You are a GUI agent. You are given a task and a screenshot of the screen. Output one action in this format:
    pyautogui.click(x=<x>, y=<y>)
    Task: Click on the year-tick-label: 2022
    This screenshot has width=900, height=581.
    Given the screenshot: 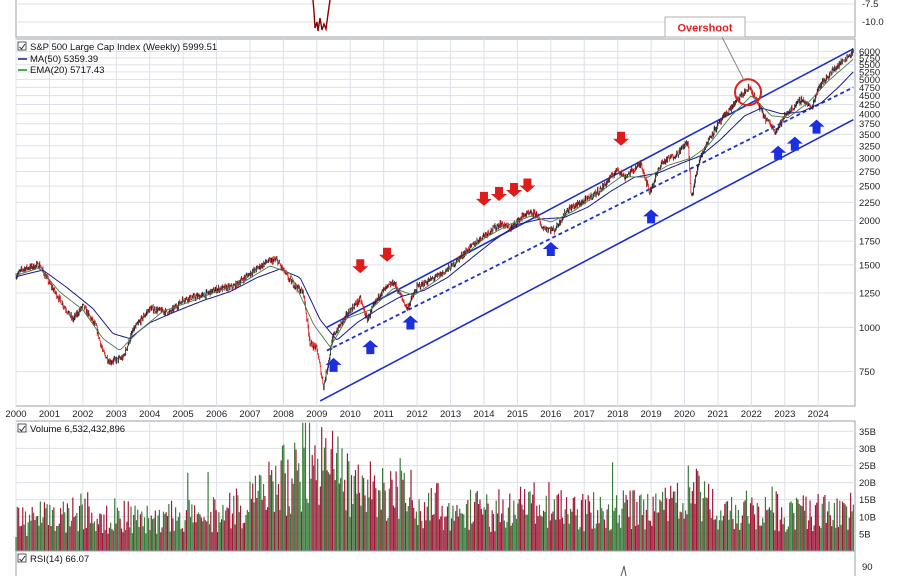 What is the action you would take?
    pyautogui.click(x=751, y=414)
    